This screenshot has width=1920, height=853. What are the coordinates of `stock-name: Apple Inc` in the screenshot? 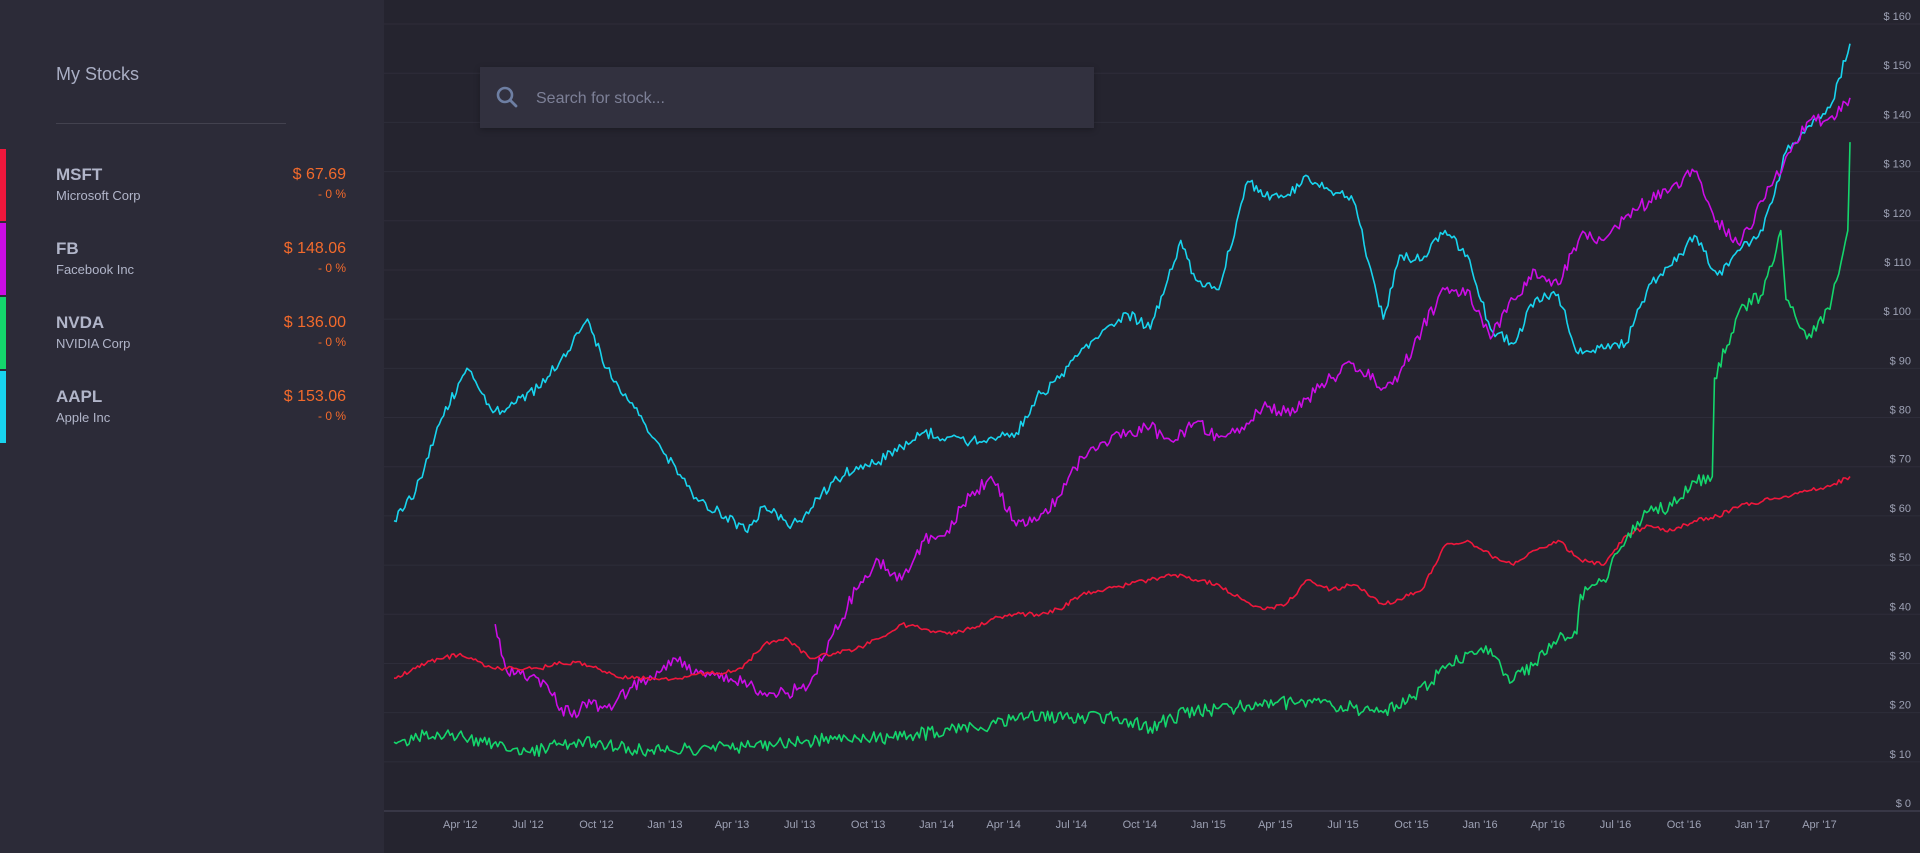 It's located at (83, 417).